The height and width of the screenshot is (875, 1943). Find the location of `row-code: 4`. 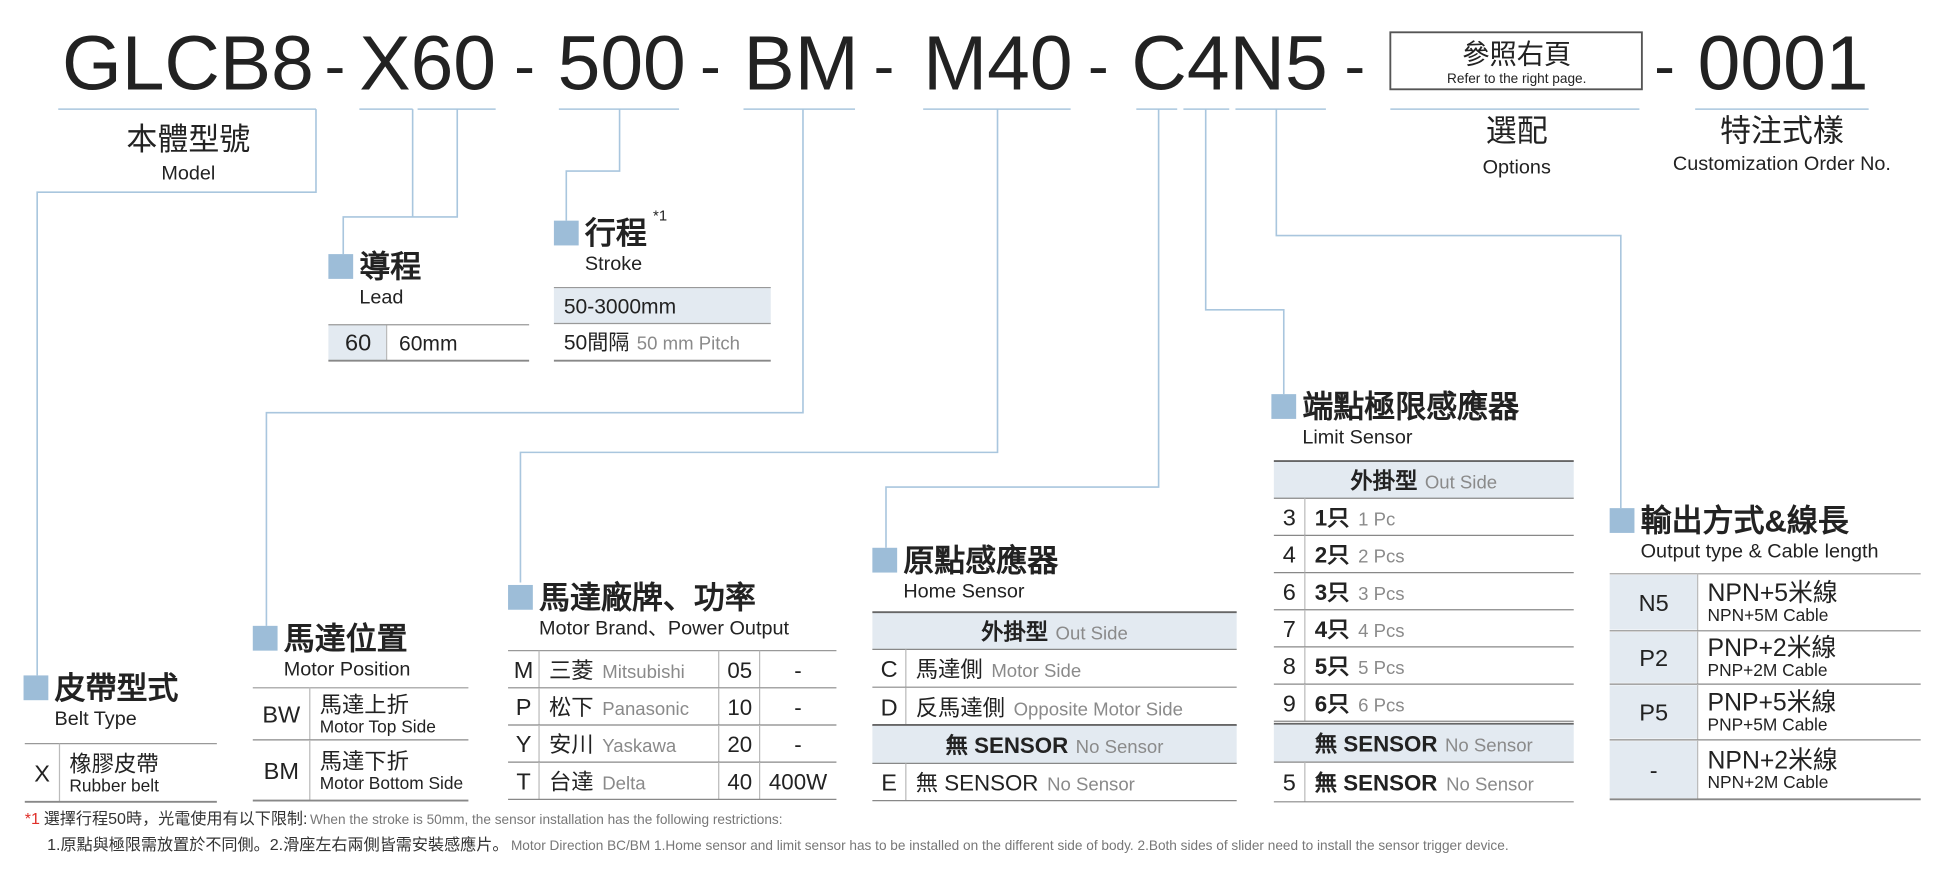

row-code: 4 is located at coordinates (1289, 555).